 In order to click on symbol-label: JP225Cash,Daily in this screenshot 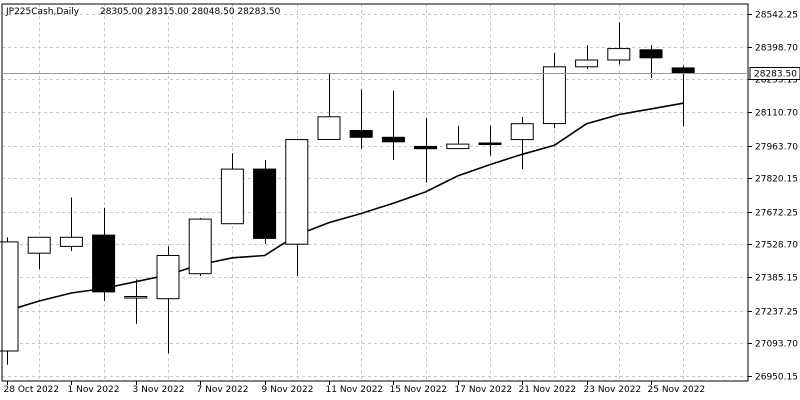, I will do `click(42, 12)`.